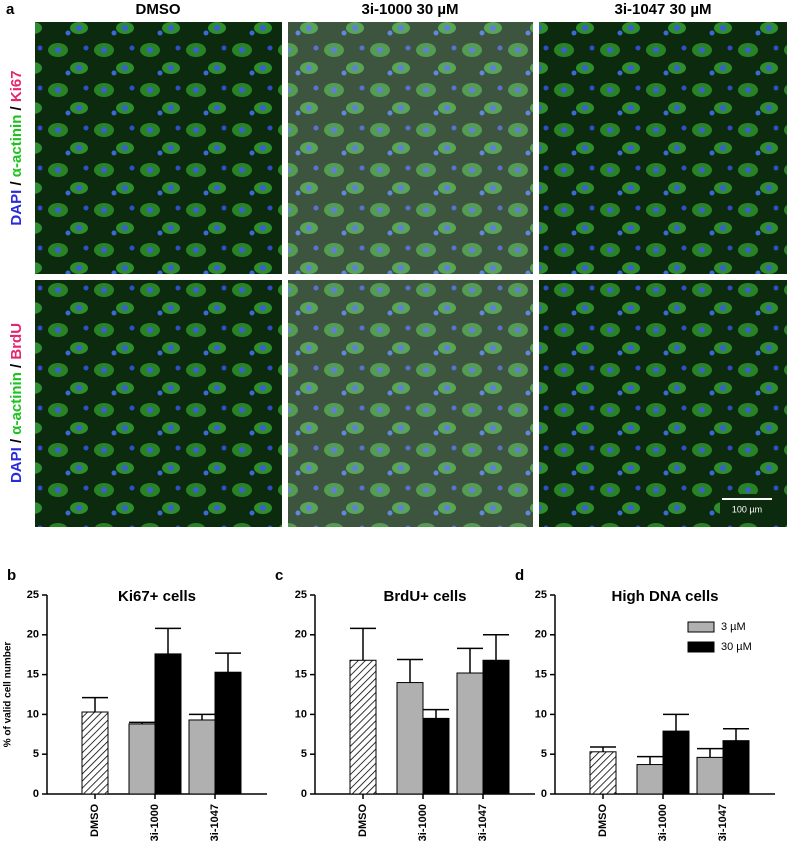  I want to click on y-axis-label: % of valid cell number, so click(8, 695).